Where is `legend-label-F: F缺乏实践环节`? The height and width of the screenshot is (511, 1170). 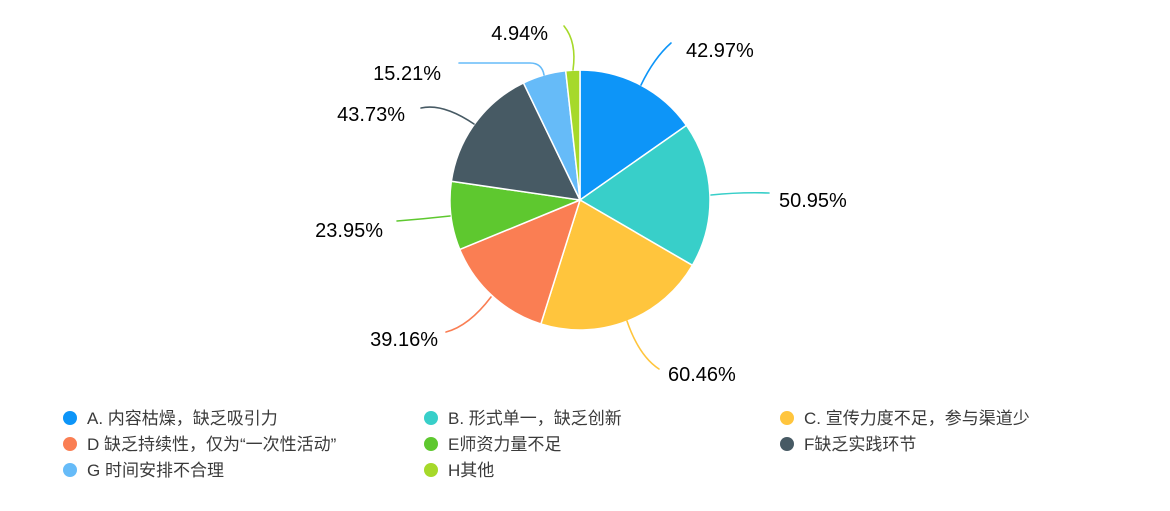 legend-label-F: F缺乏实践环节 is located at coordinates (860, 444).